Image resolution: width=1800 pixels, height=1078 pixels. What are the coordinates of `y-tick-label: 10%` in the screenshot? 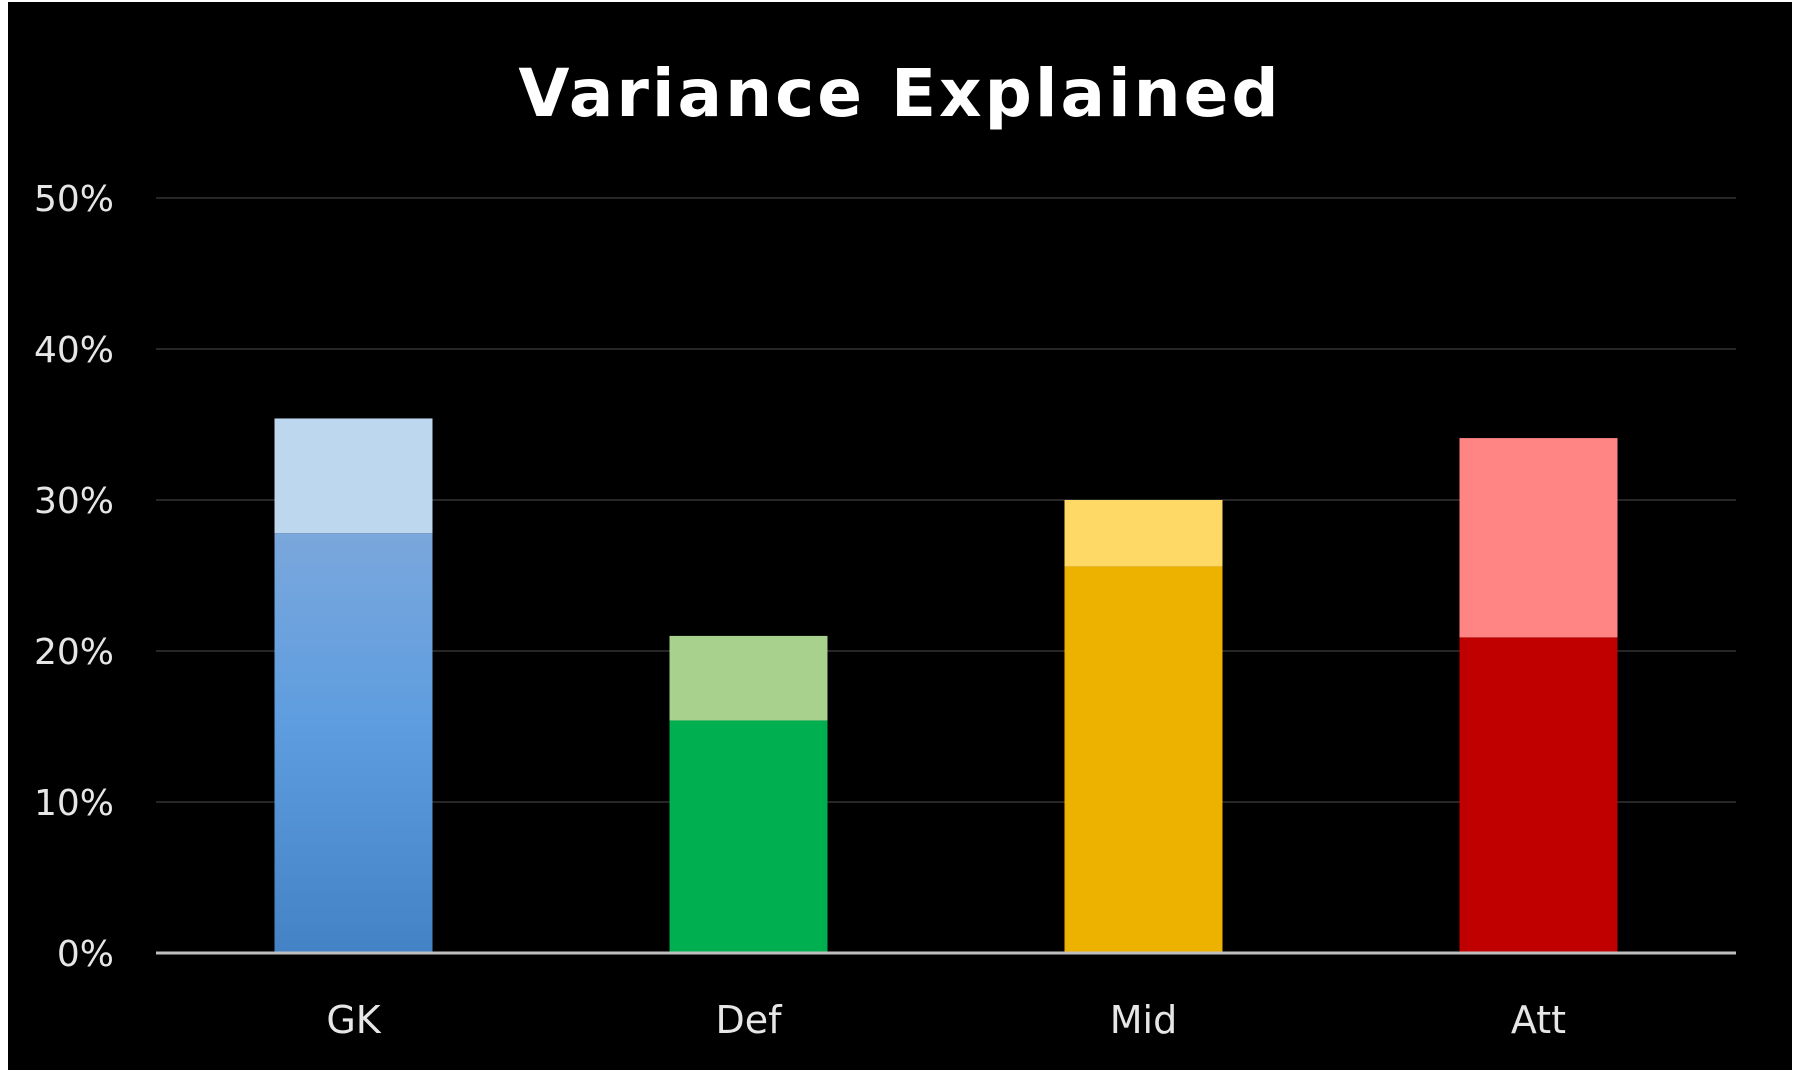 It's located at (74, 803).